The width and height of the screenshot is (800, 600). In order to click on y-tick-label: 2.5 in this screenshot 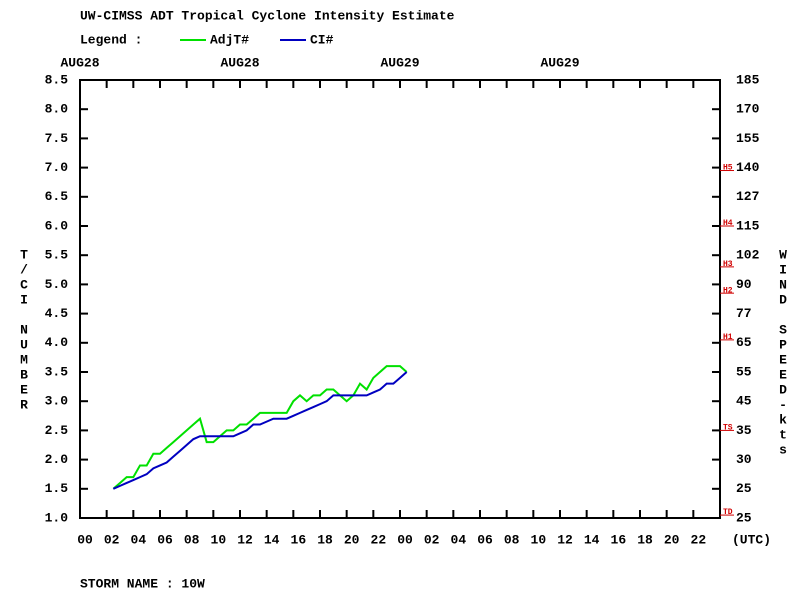, I will do `click(57, 430)`.